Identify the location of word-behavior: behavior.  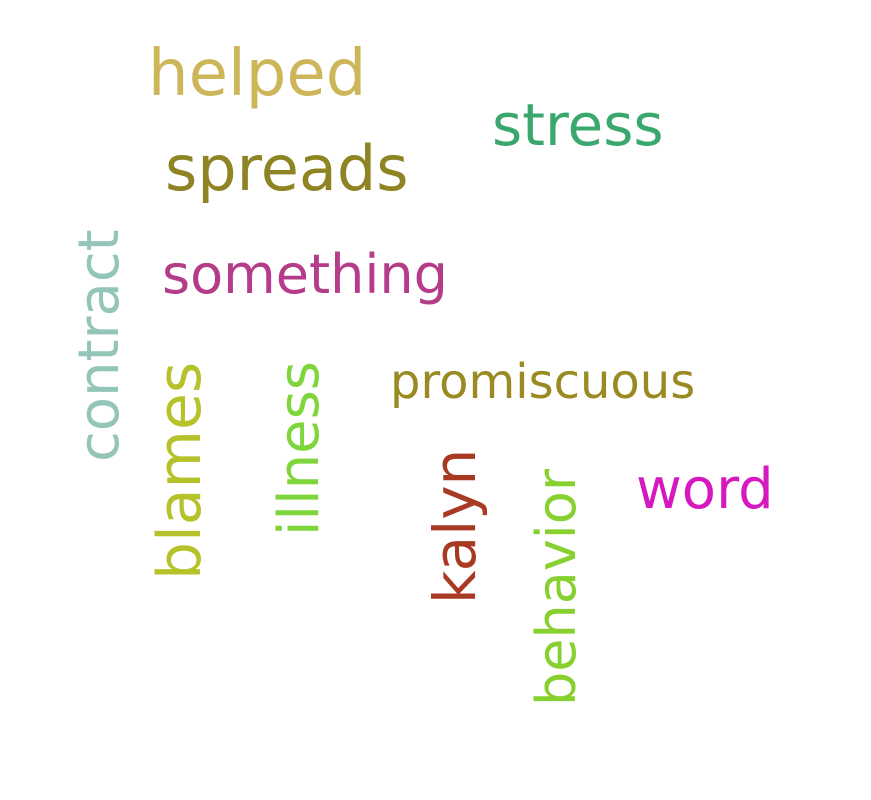
(557, 587).